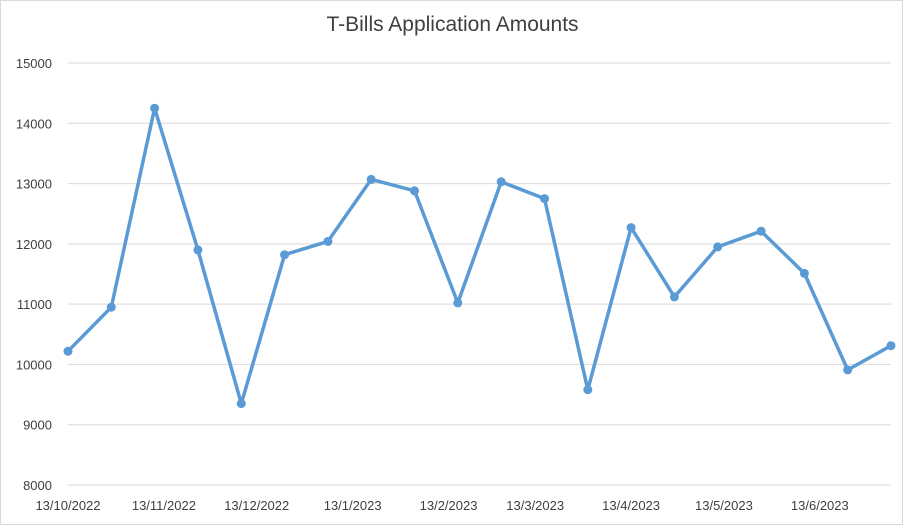 The width and height of the screenshot is (903, 526). Describe the element at coordinates (449, 505) in the screenshot. I see `x-tick-label: 13/2/2023` at that location.